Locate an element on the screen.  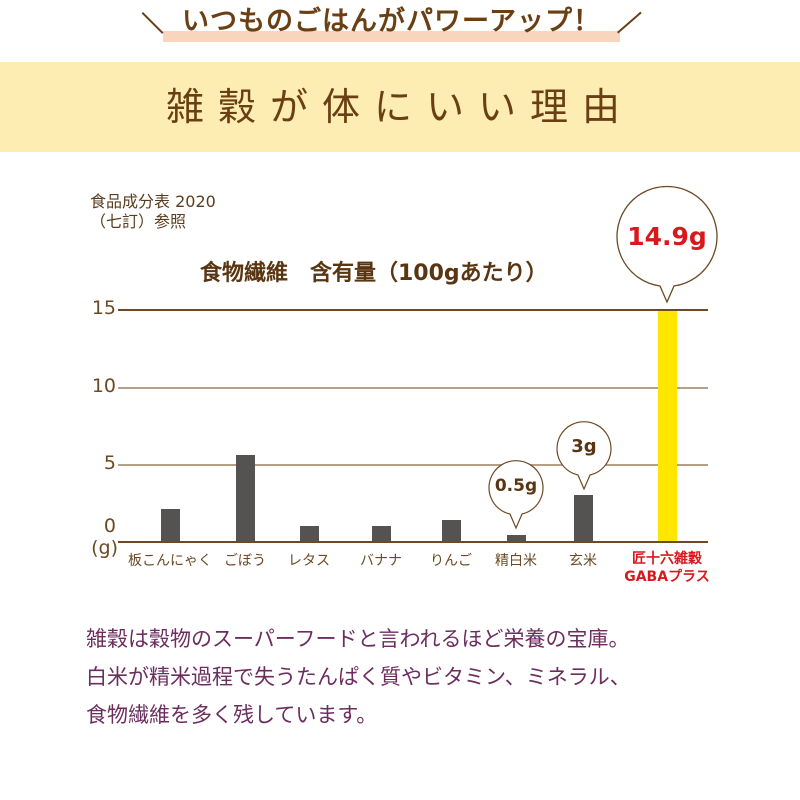
right-slash-decoration is located at coordinates (629, 22).